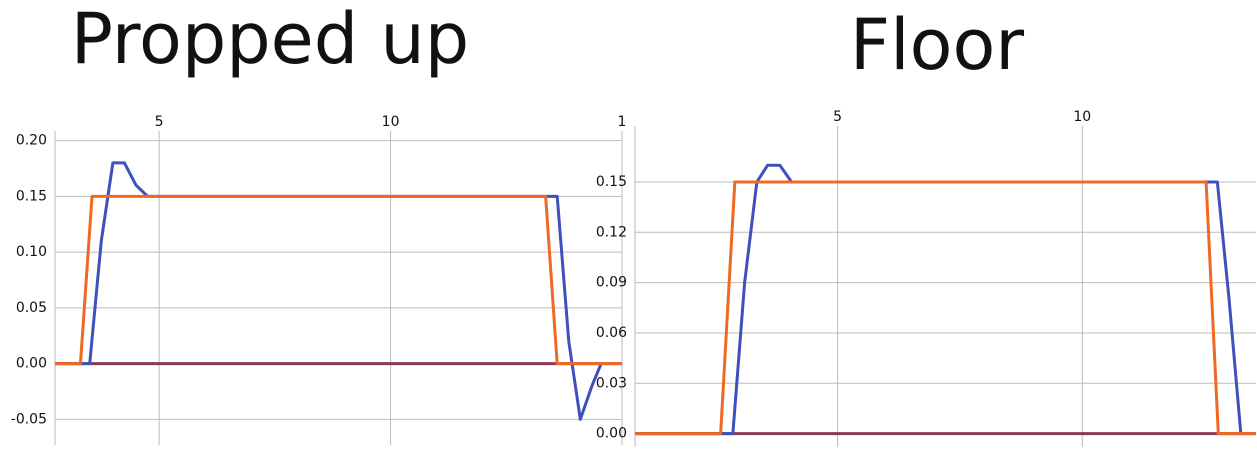 This screenshot has width=1257, height=459. I want to click on y-tick-label: 0.06, so click(611, 333).